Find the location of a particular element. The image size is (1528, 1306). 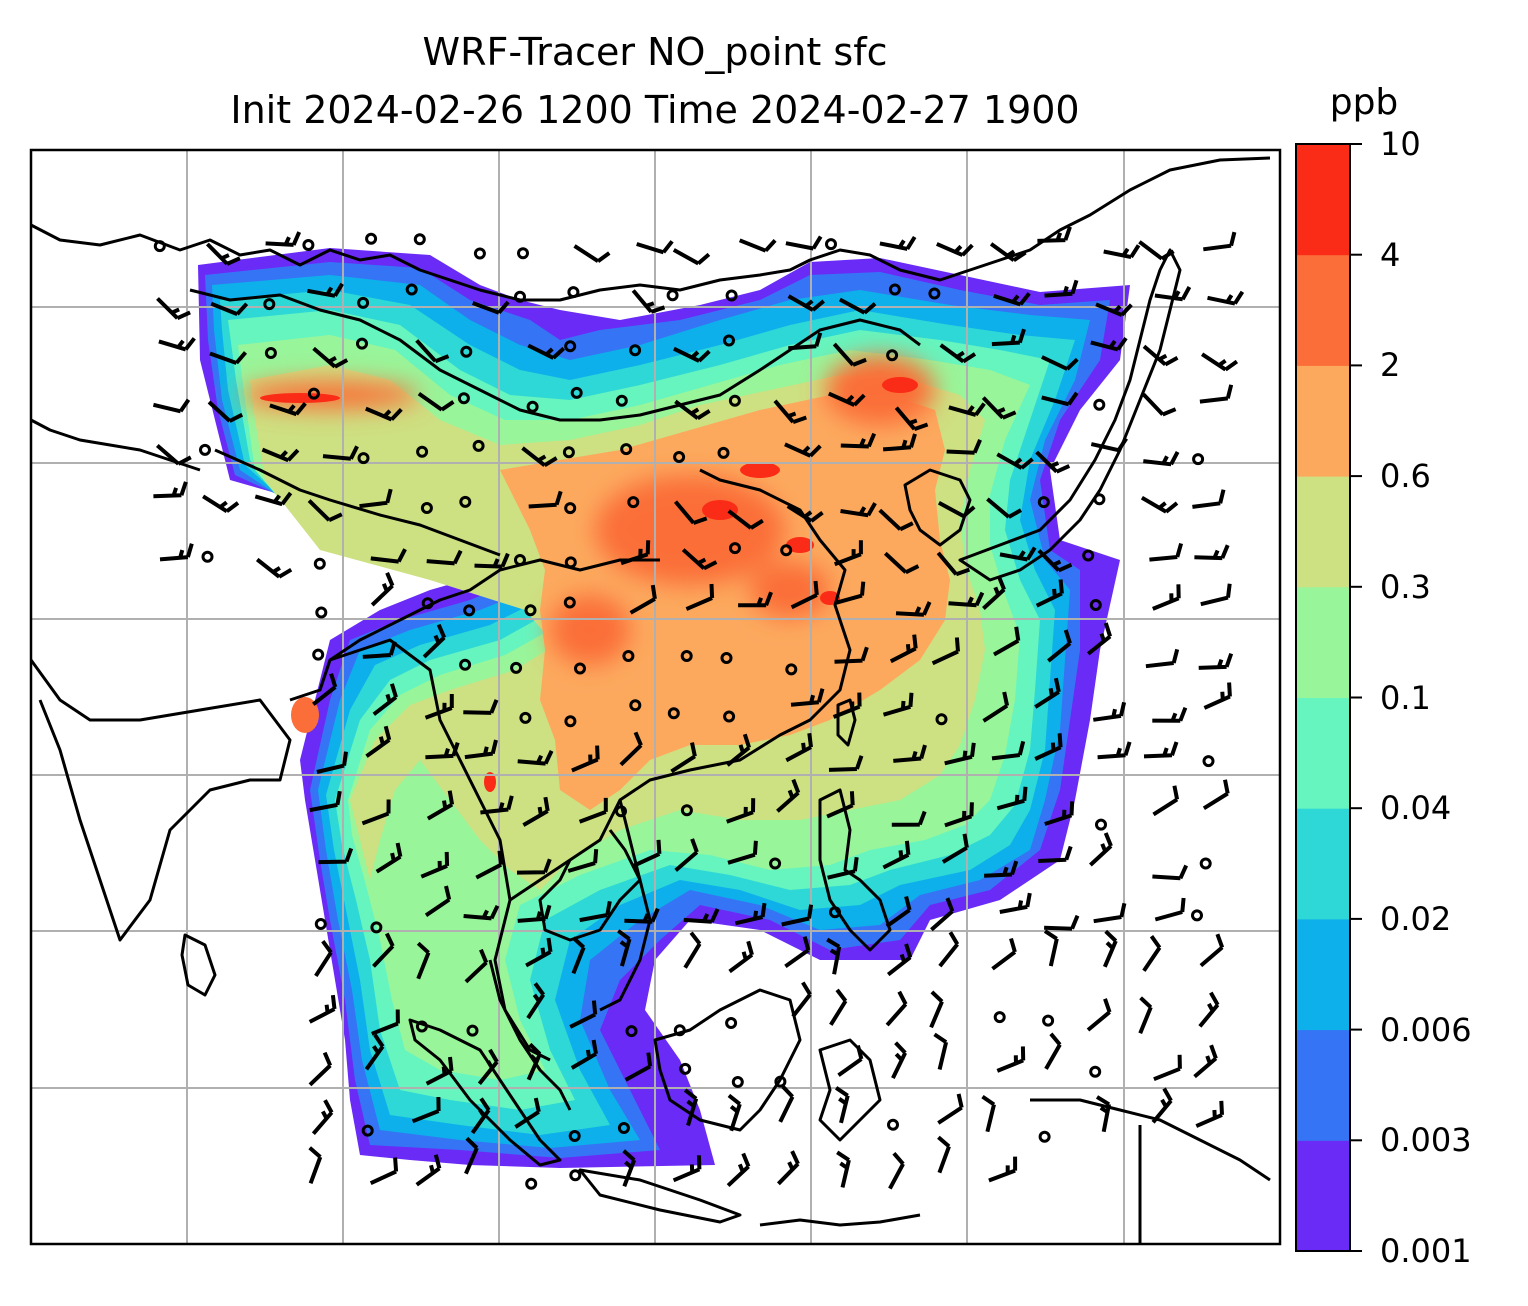

colorbar-unit-label: ppb is located at coordinates (1364, 102).